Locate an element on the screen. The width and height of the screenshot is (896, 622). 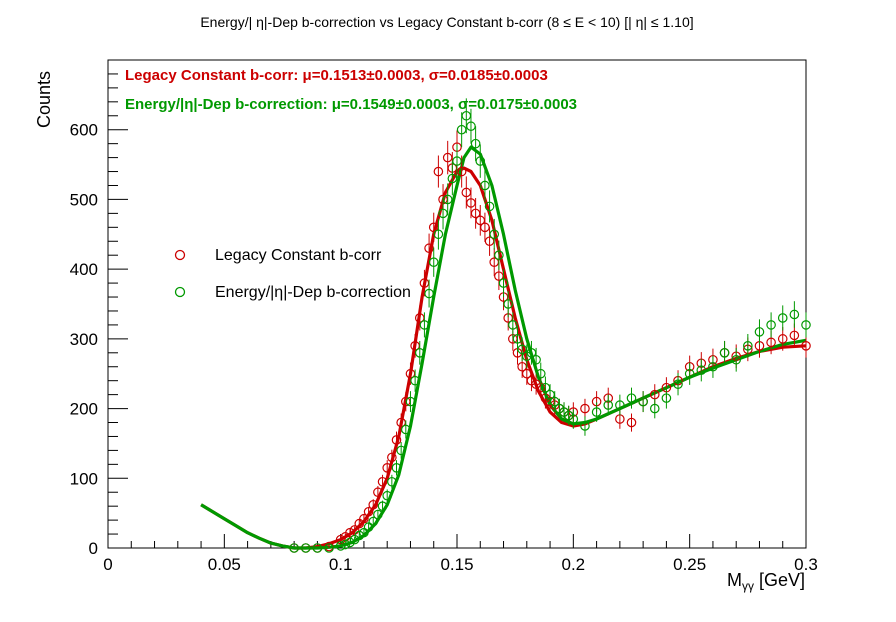
x-axis-title: Mγγ [GeV] is located at coordinates (766, 581).